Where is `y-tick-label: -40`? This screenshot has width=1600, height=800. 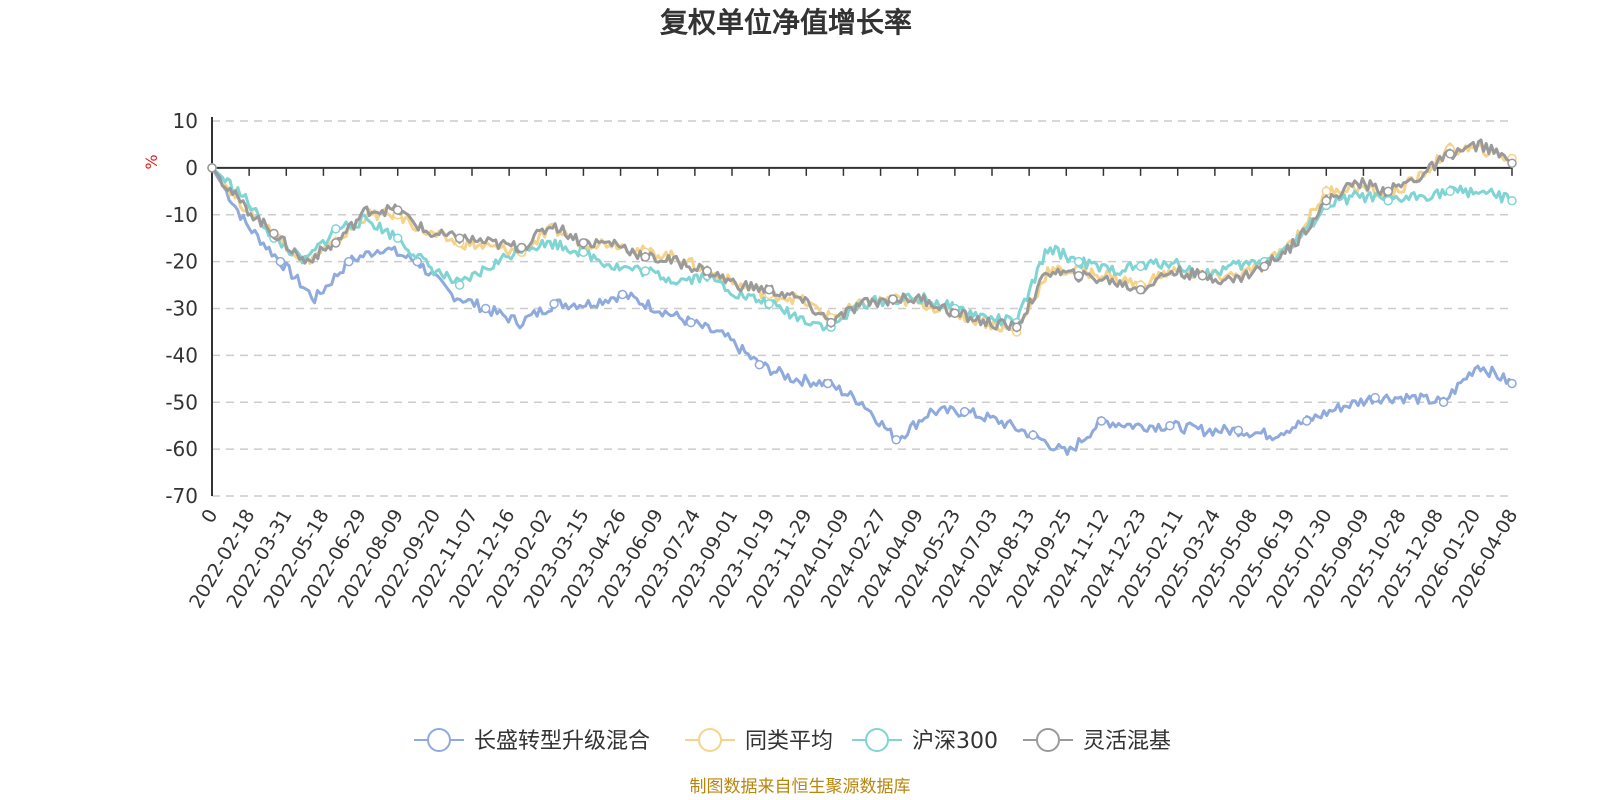 y-tick-label: -40 is located at coordinates (181, 355).